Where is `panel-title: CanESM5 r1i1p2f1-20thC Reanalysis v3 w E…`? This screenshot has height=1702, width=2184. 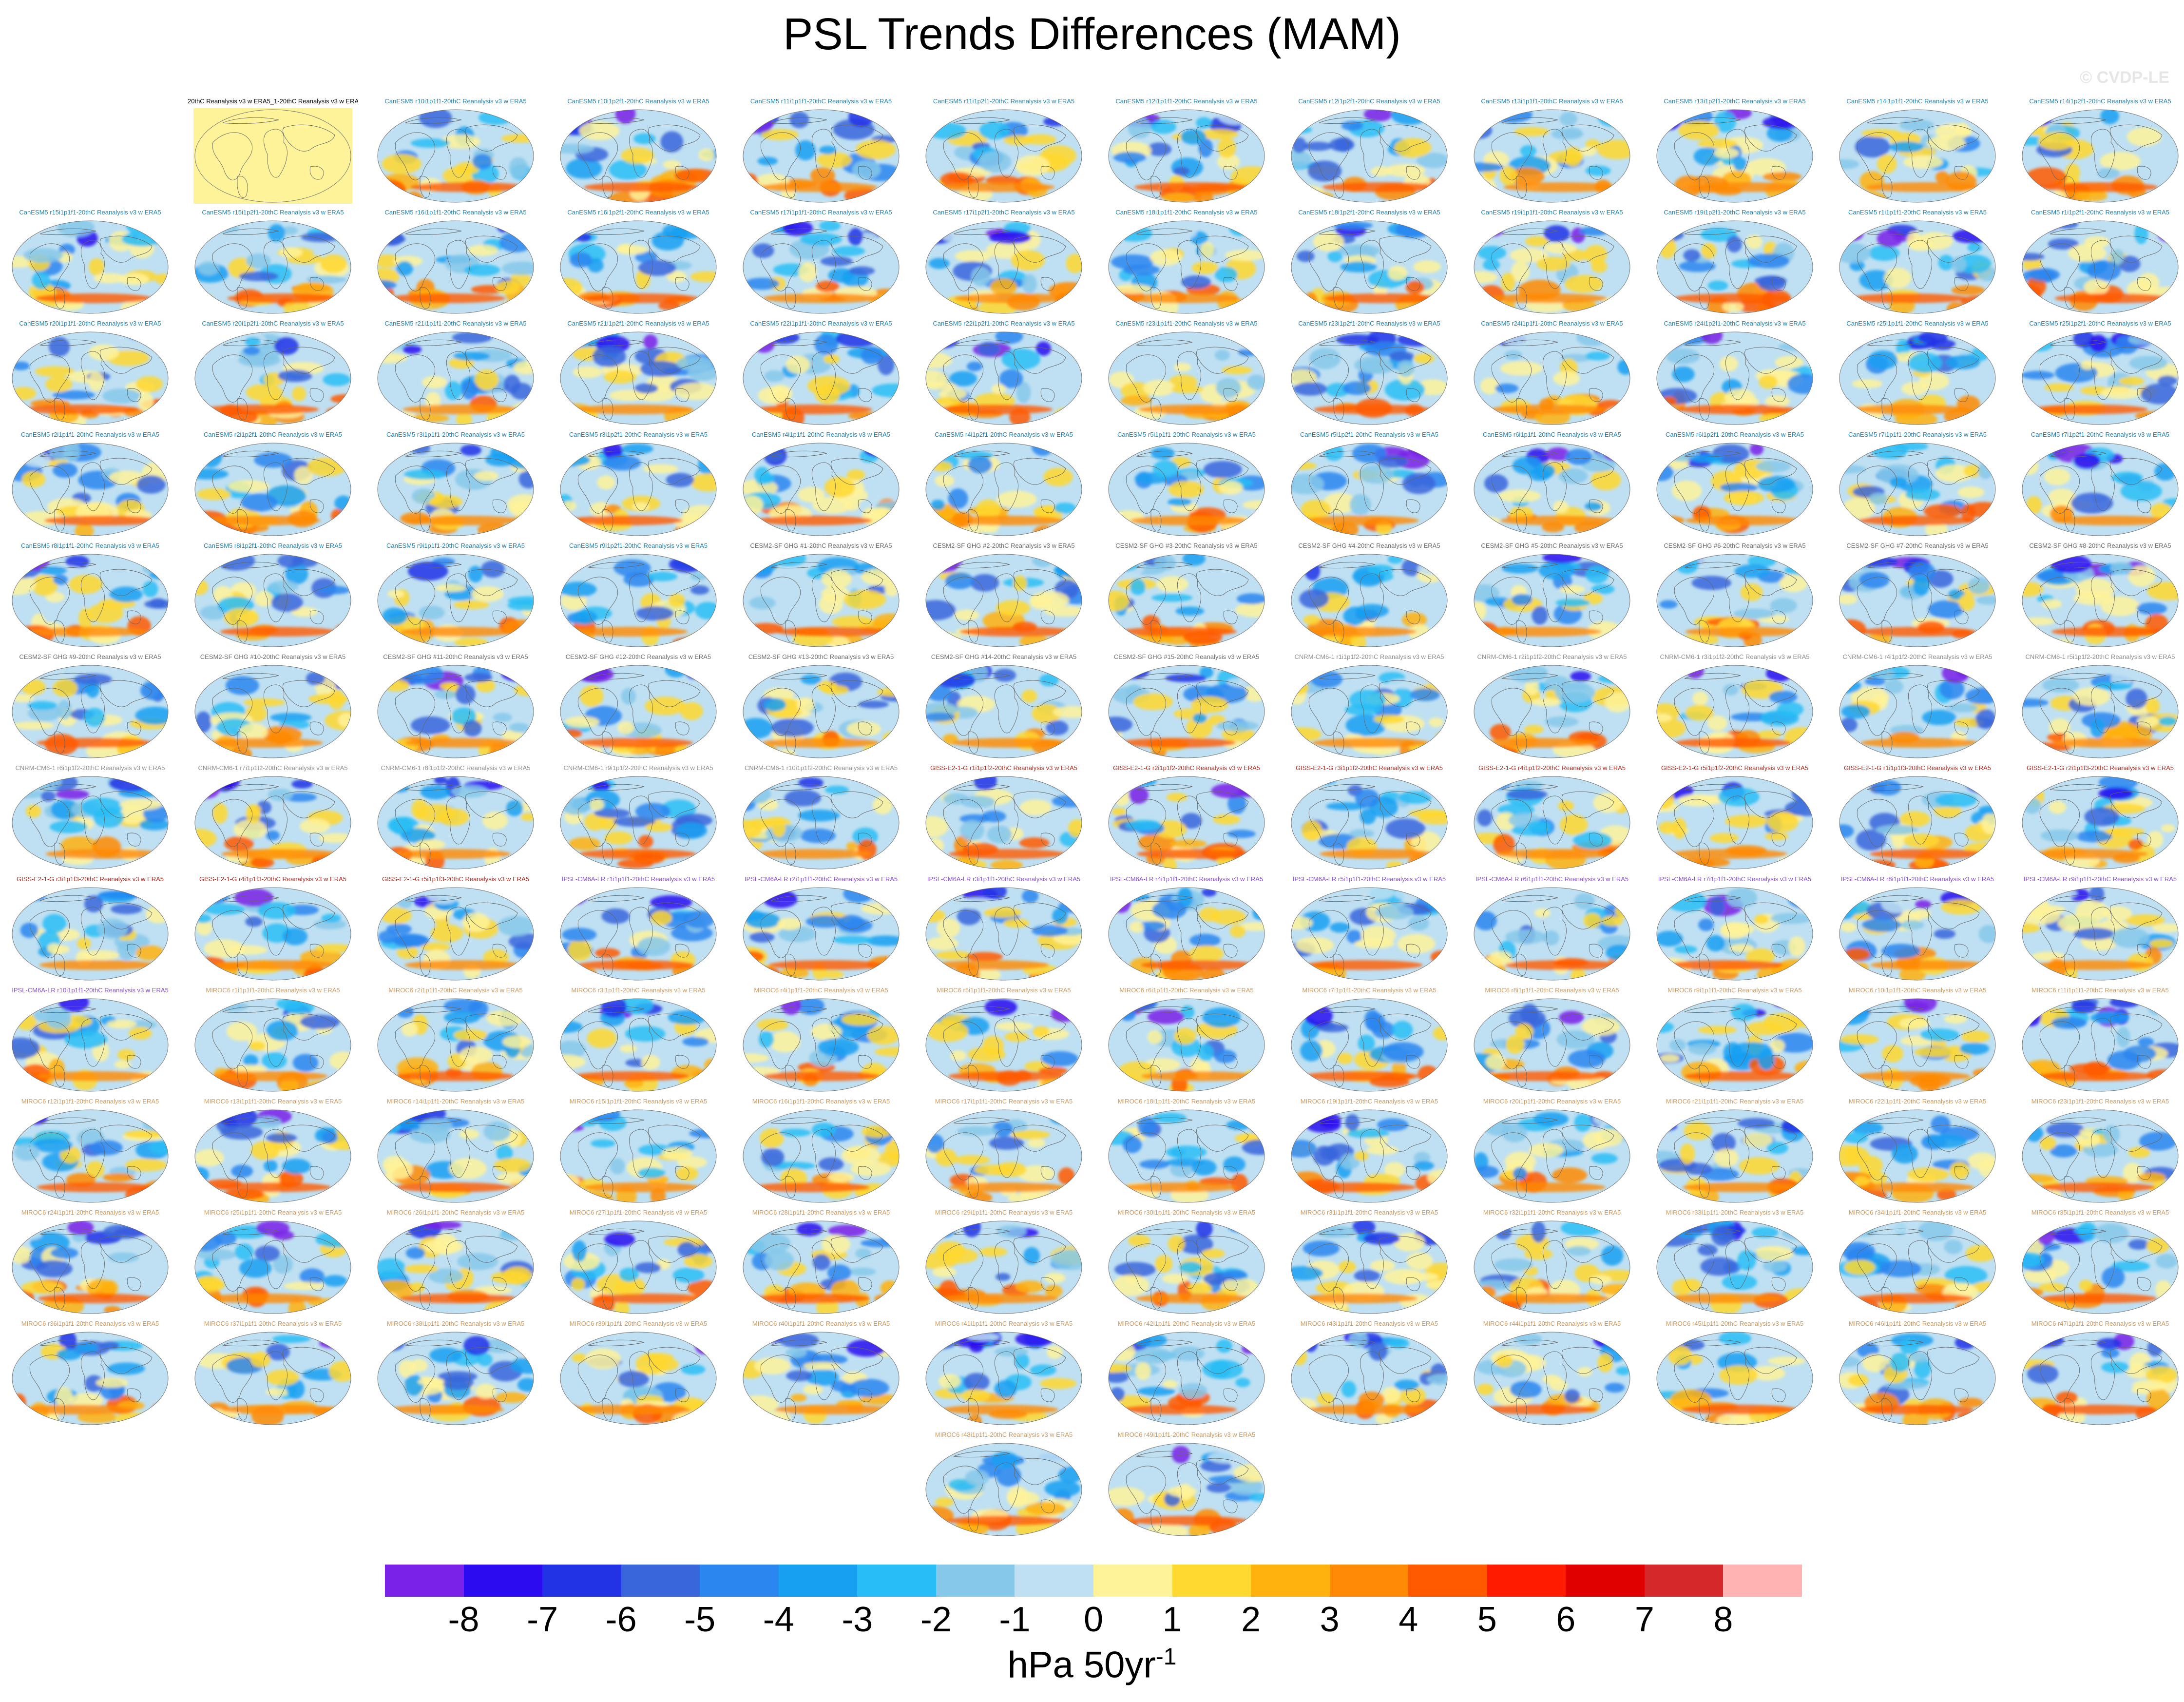
panel-title: CanESM5 r1i1p2f1-20thC Reanalysis v3 w E… is located at coordinates (2100, 212).